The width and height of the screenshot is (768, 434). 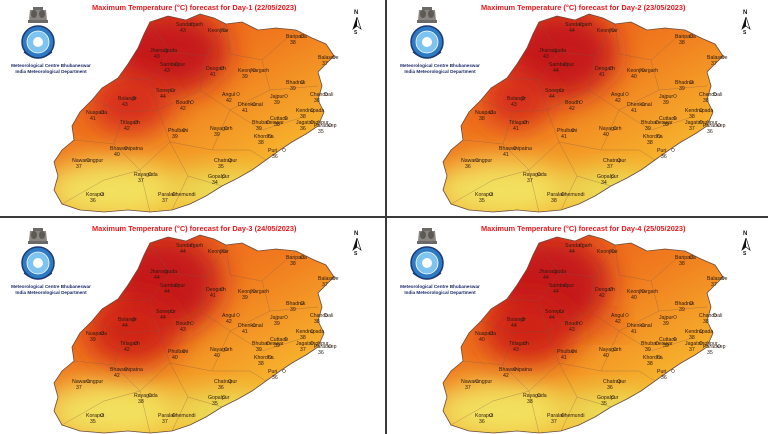 I want to click on station-marker: Nayagarh 40, so click(x=610, y=132).